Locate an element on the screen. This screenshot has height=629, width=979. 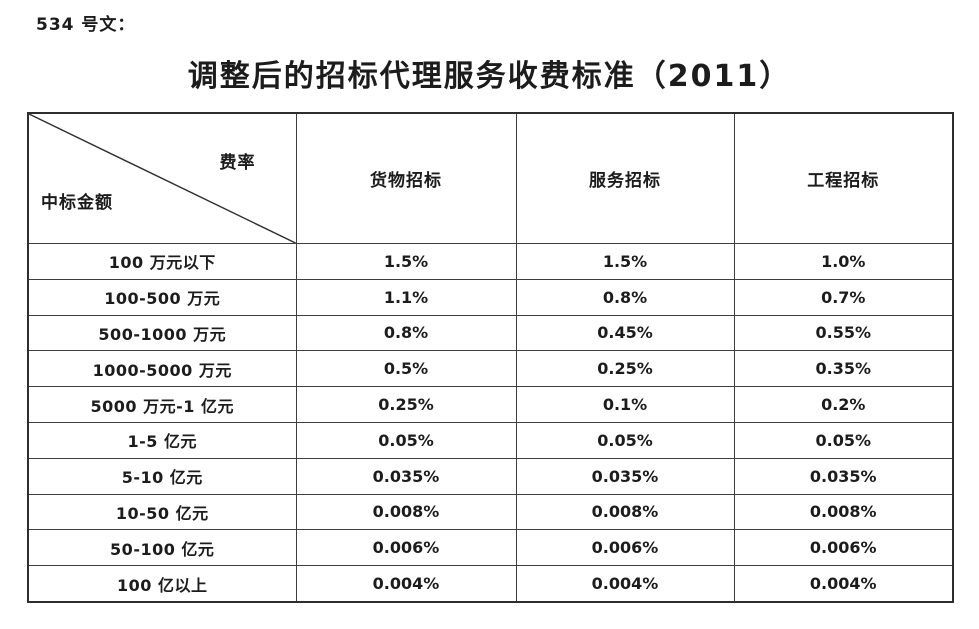
page-title: 调整后的招标代理服务收费标准（2011） is located at coordinates (489, 76).